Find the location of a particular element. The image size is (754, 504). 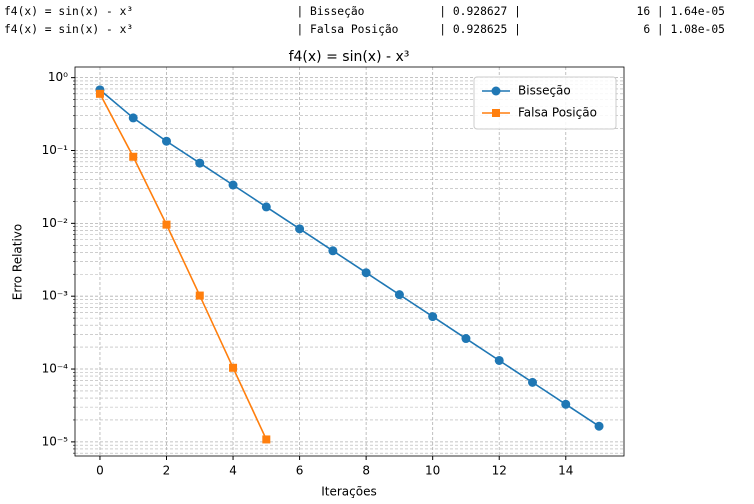

x-tick-label: 4 is located at coordinates (233, 471).